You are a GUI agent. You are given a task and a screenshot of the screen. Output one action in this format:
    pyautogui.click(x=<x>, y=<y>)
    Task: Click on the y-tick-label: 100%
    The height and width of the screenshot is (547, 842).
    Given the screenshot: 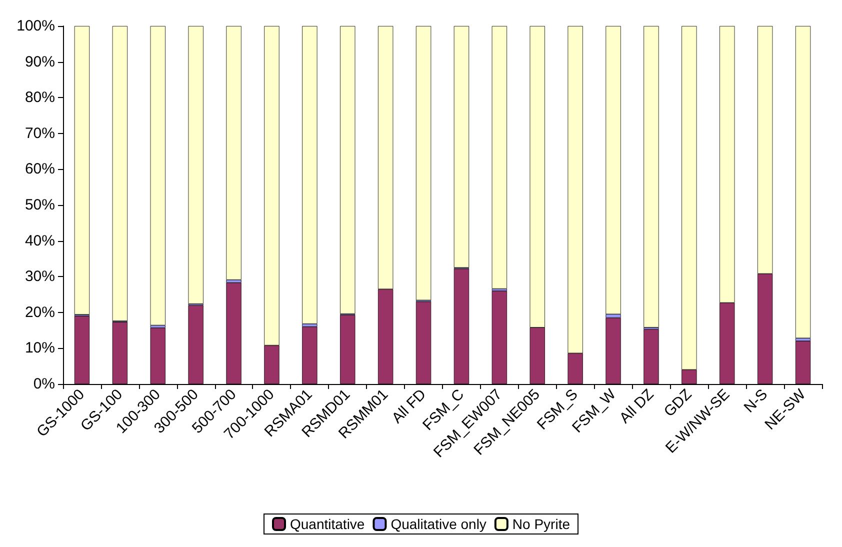 What is the action you would take?
    pyautogui.click(x=35, y=26)
    